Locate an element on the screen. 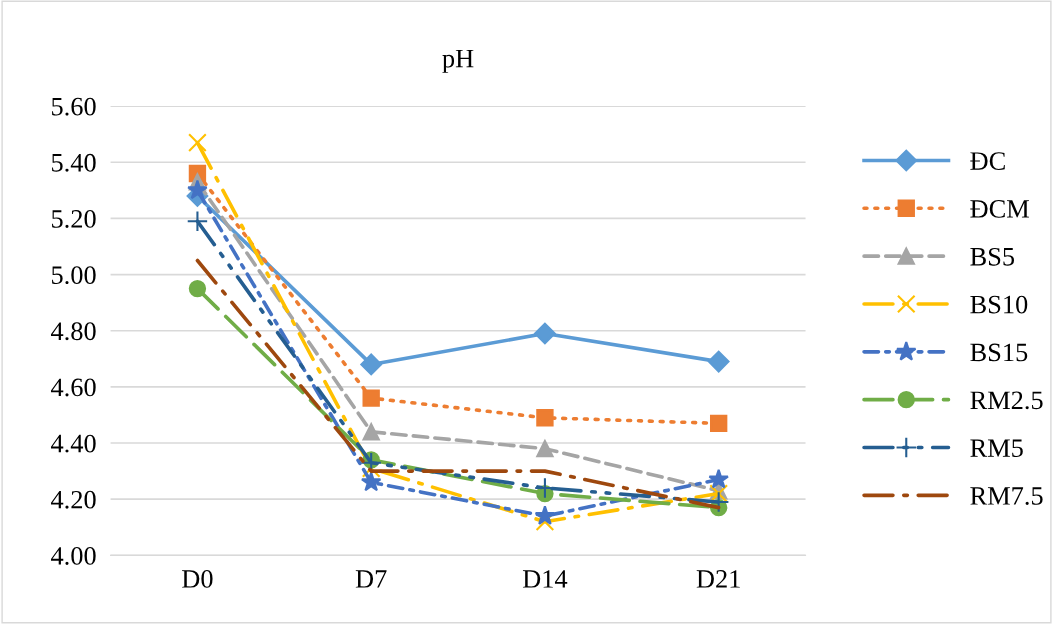 This screenshot has width=1053, height=624. x-tick-label: D7 is located at coordinates (371, 579).